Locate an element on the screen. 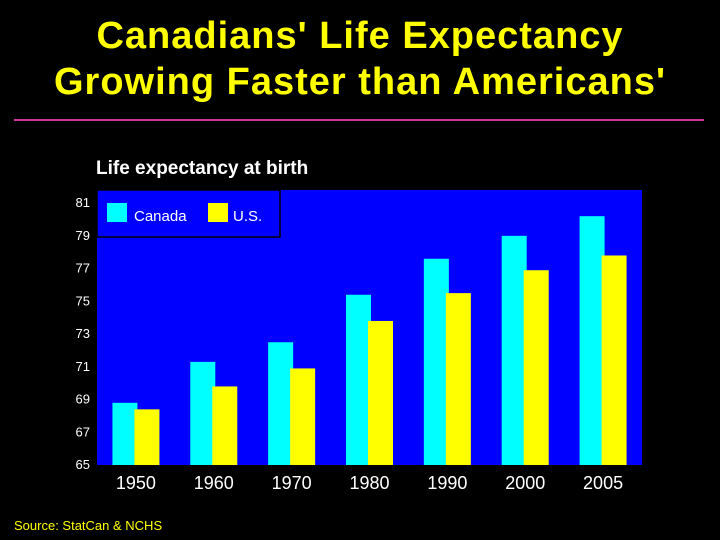  legend-label-us: U.S. is located at coordinates (247, 216).